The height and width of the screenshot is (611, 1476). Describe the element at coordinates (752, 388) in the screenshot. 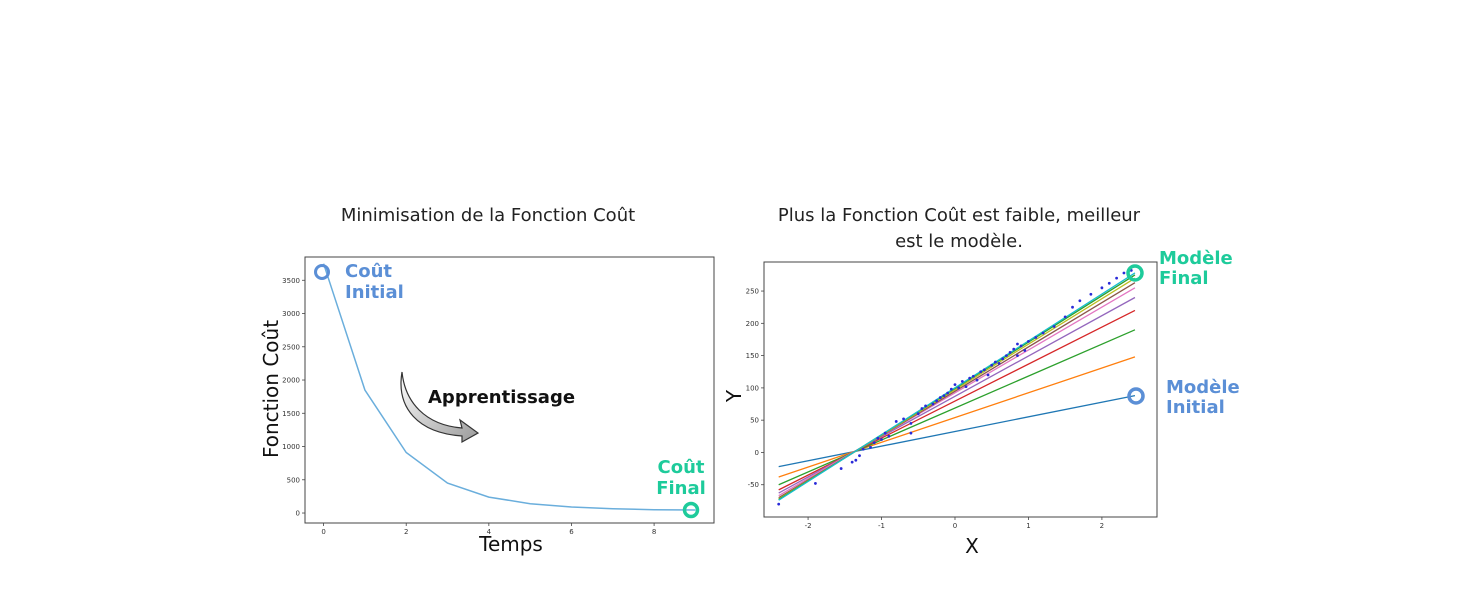

I see `model-y-tick-label: 100` at that location.